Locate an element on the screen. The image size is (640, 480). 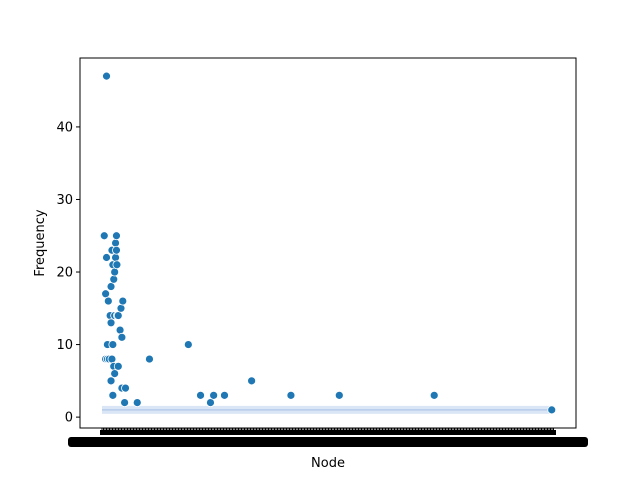
y-axis-ticks: 0 10 20 30 40 is located at coordinates (68, 273).